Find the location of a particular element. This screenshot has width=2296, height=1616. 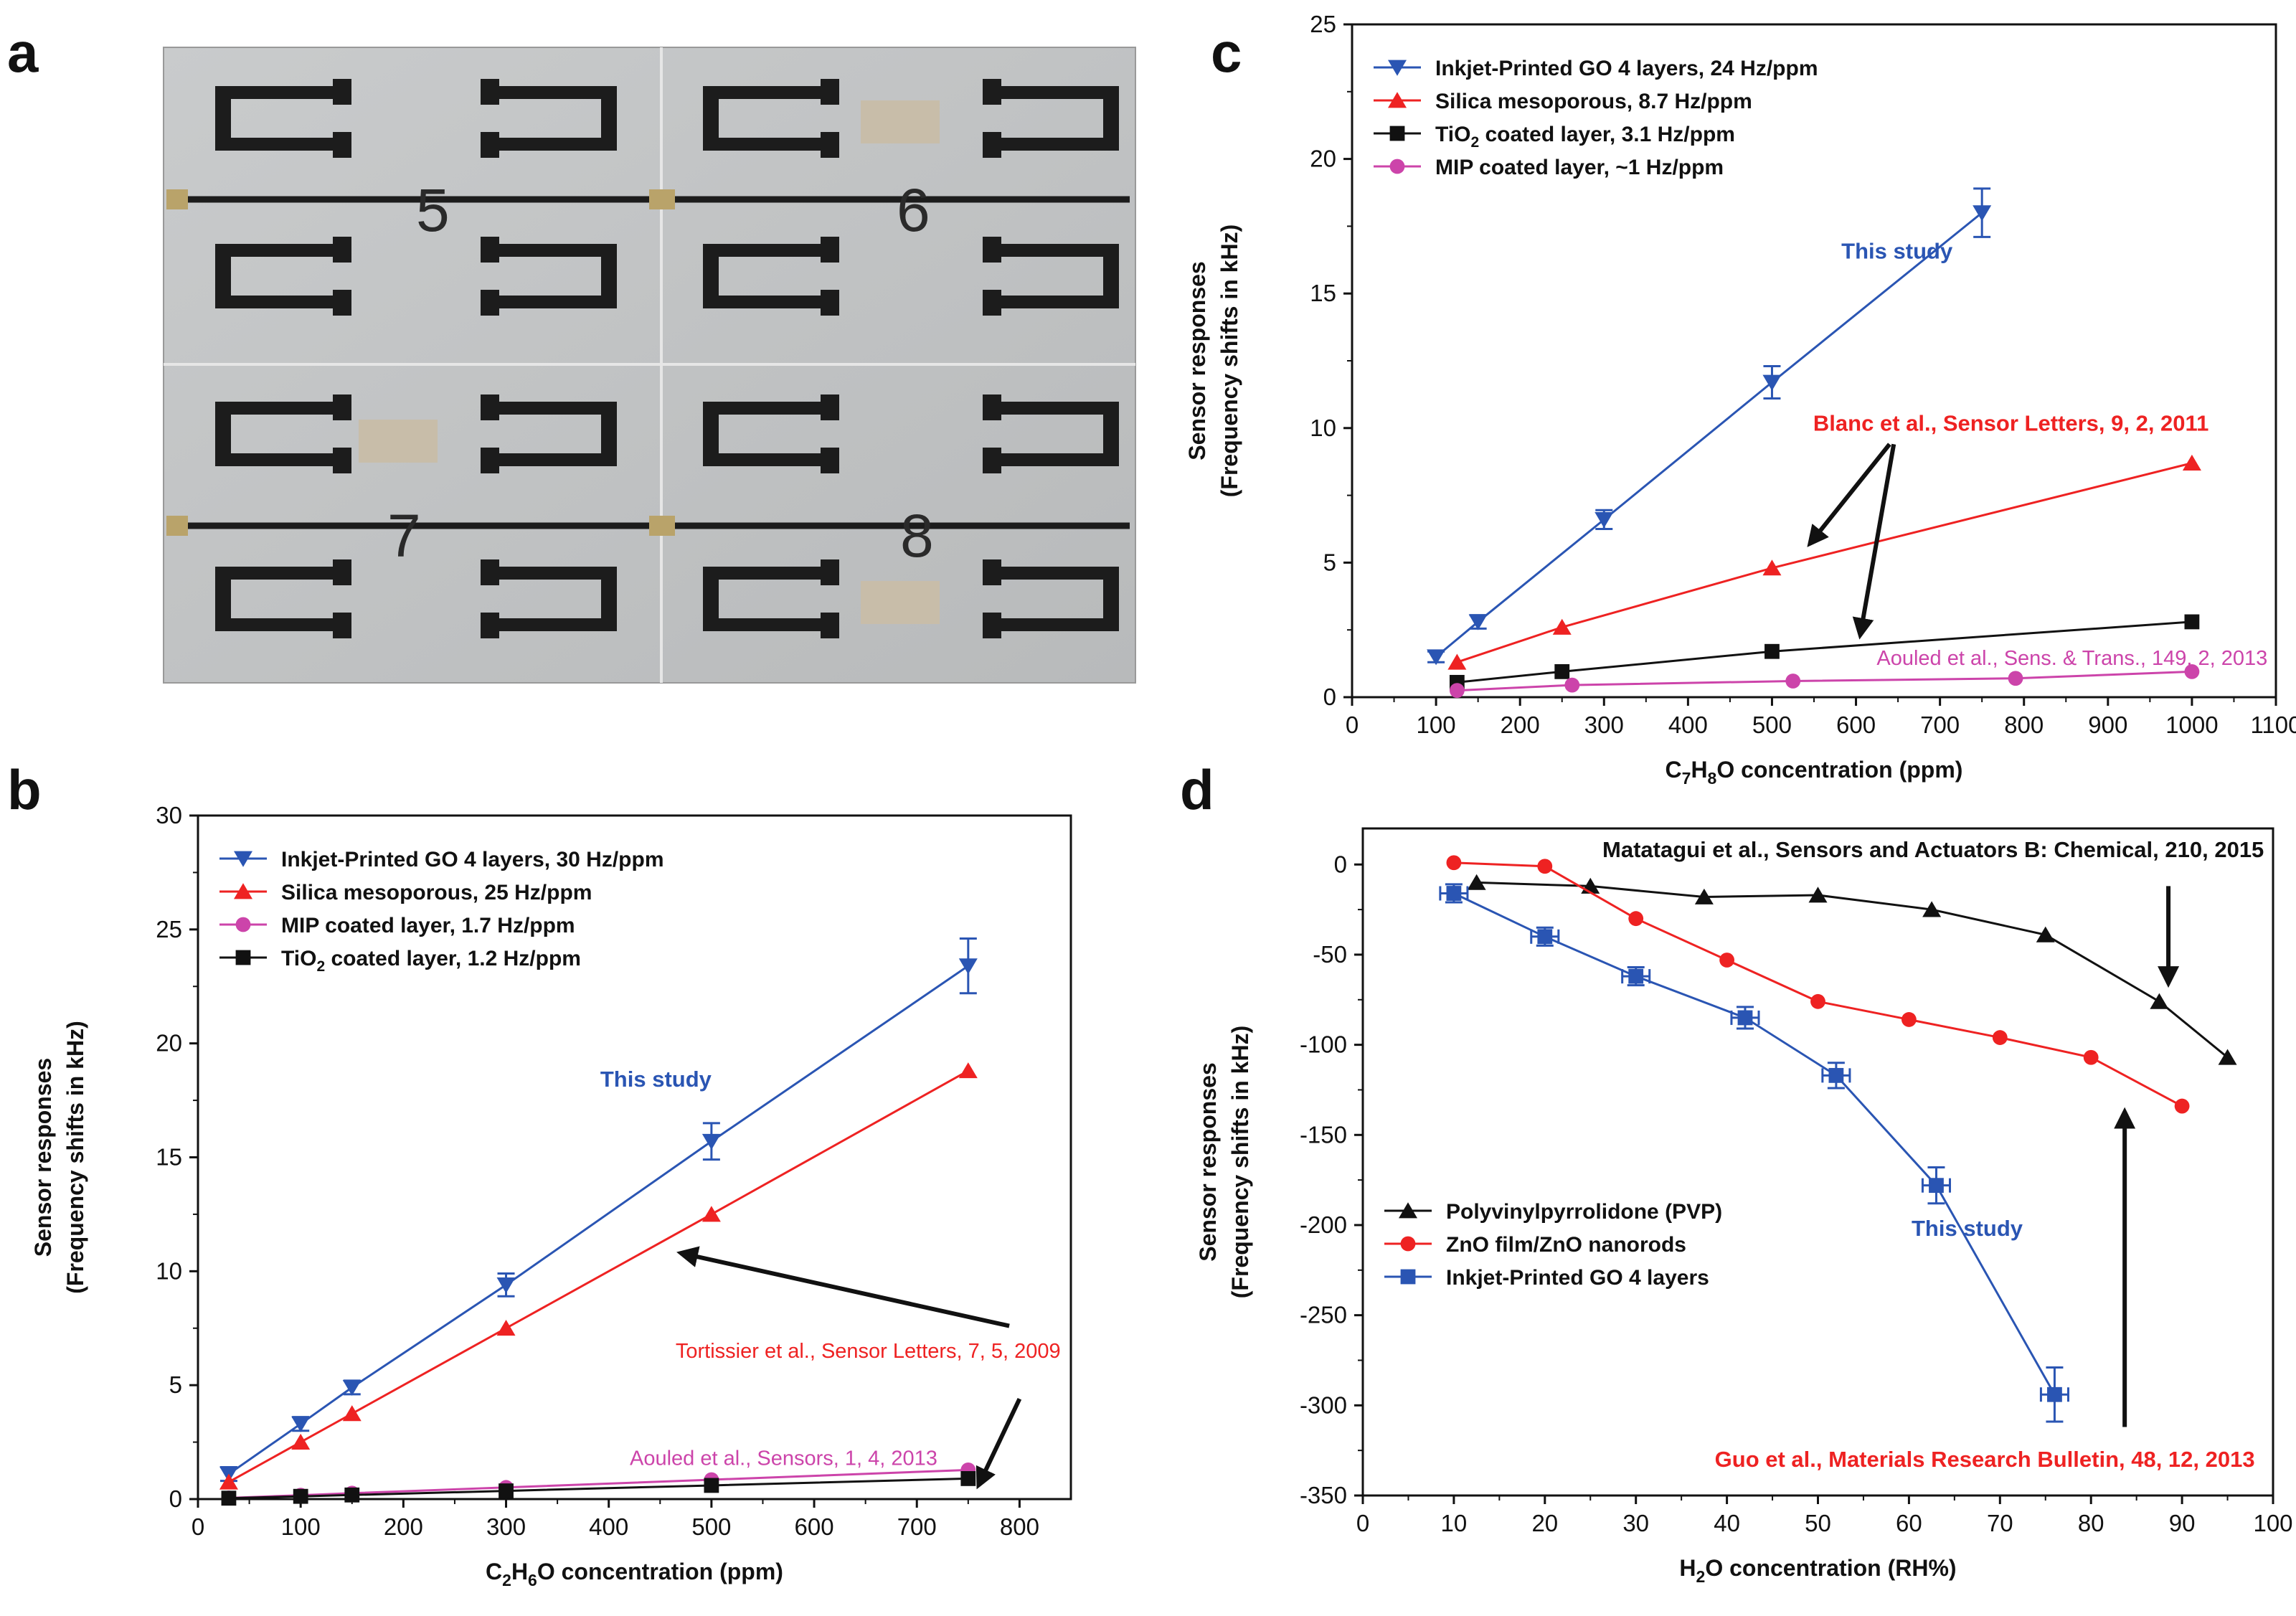

legend-entry: TiO2 coated layer, 1.2 Hz/ppm is located at coordinates (431, 961).